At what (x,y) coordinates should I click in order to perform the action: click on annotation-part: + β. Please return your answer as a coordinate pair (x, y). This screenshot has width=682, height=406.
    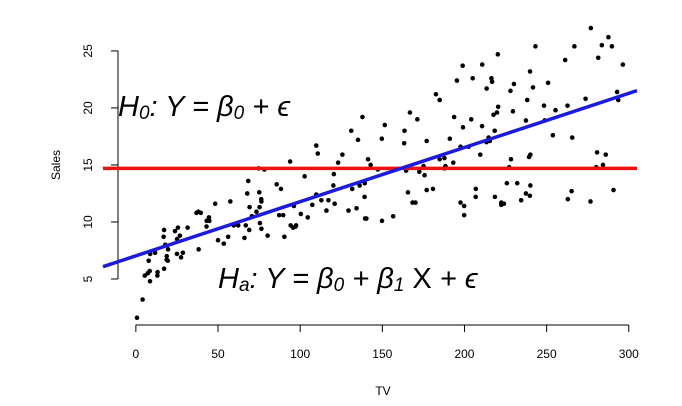
    Looking at the image, I should click on (369, 279).